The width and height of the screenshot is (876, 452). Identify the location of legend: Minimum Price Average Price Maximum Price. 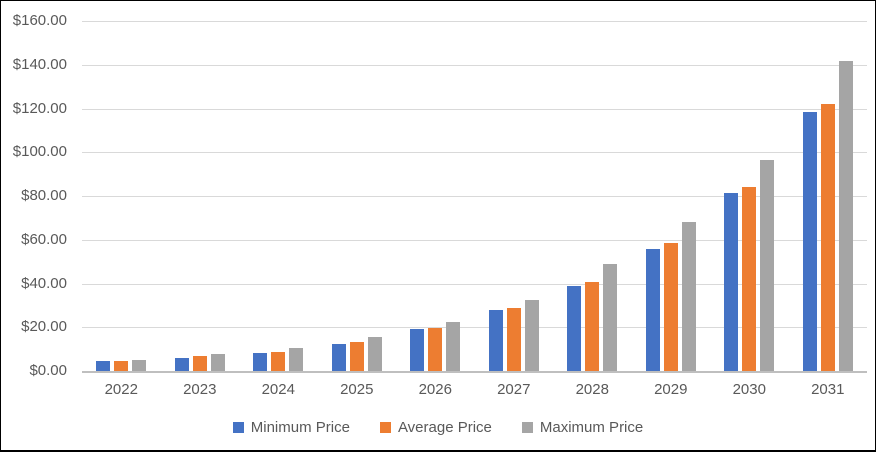
(438, 427).